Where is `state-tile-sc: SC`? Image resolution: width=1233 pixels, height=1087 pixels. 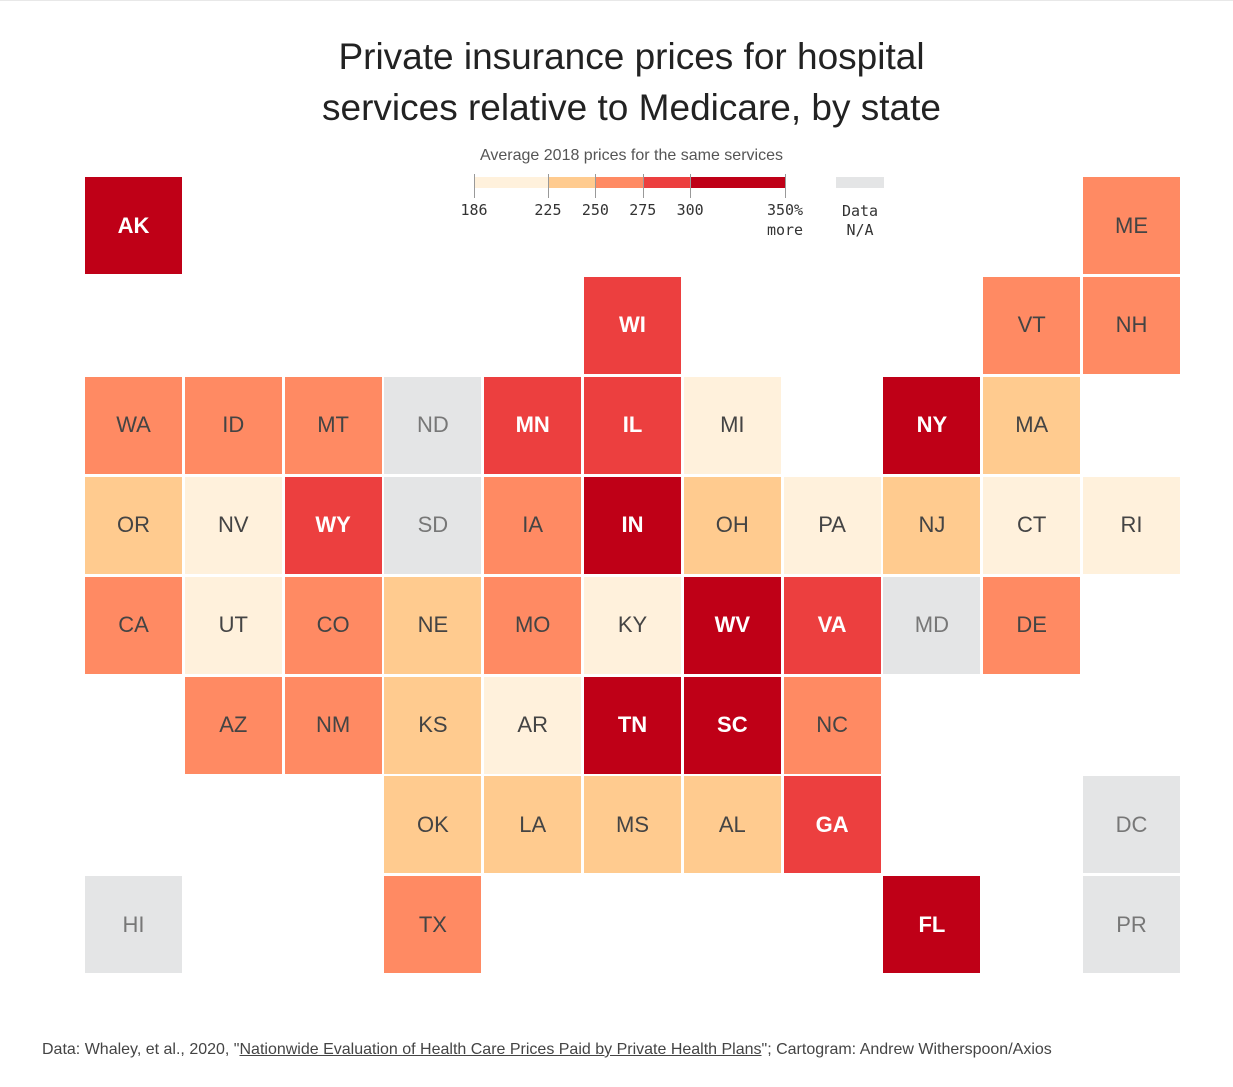
state-tile-sc: SC is located at coordinates (732, 725).